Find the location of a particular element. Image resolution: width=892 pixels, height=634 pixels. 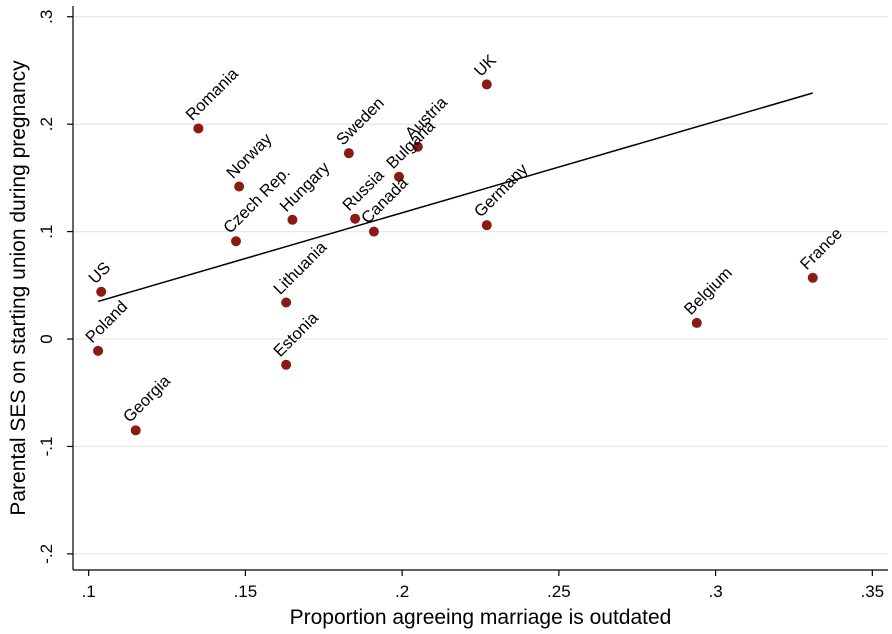

point-label: Lithuania is located at coordinates (300, 268).